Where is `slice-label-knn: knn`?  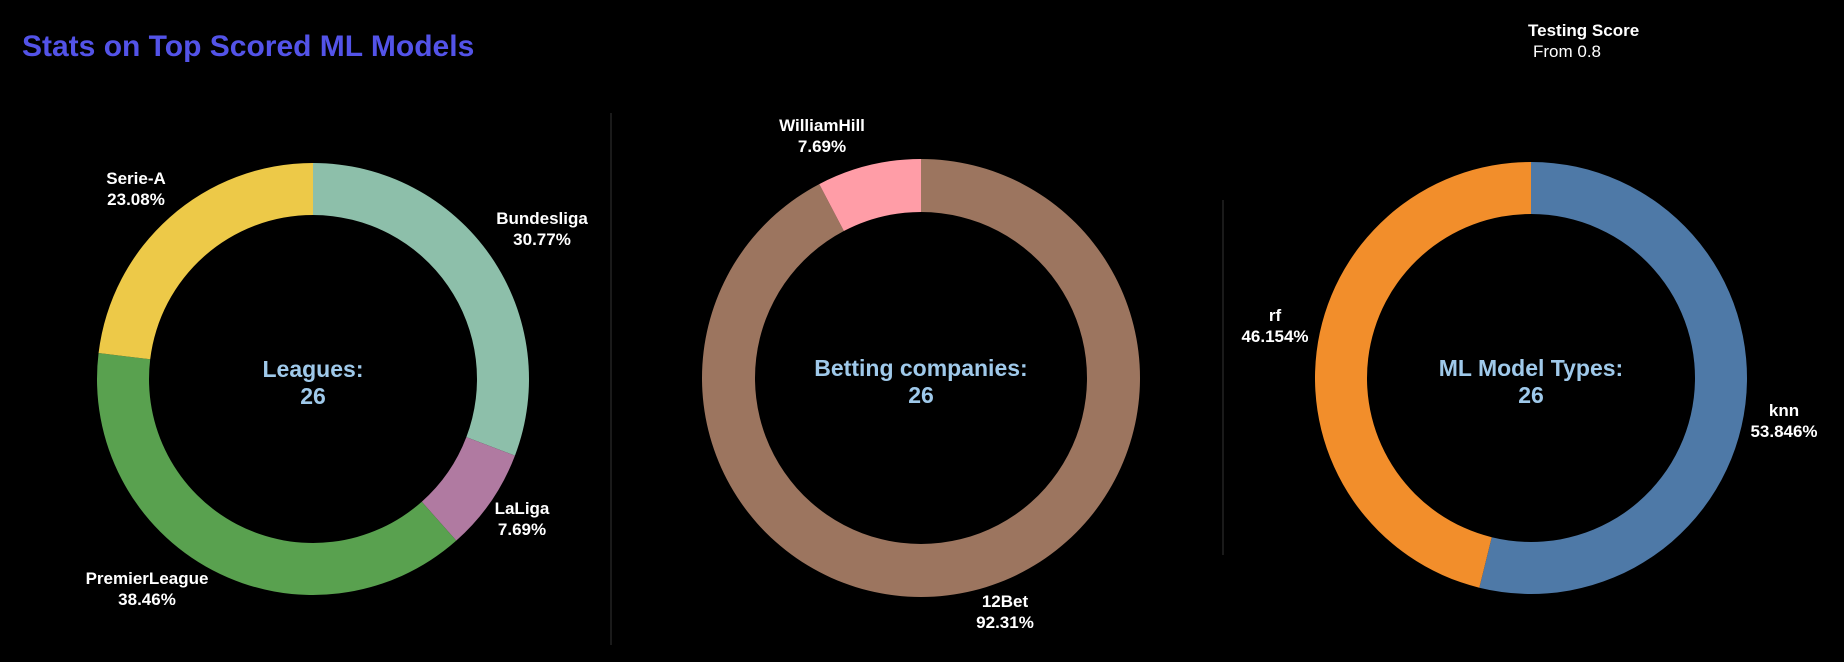 slice-label-knn: knn is located at coordinates (1784, 410).